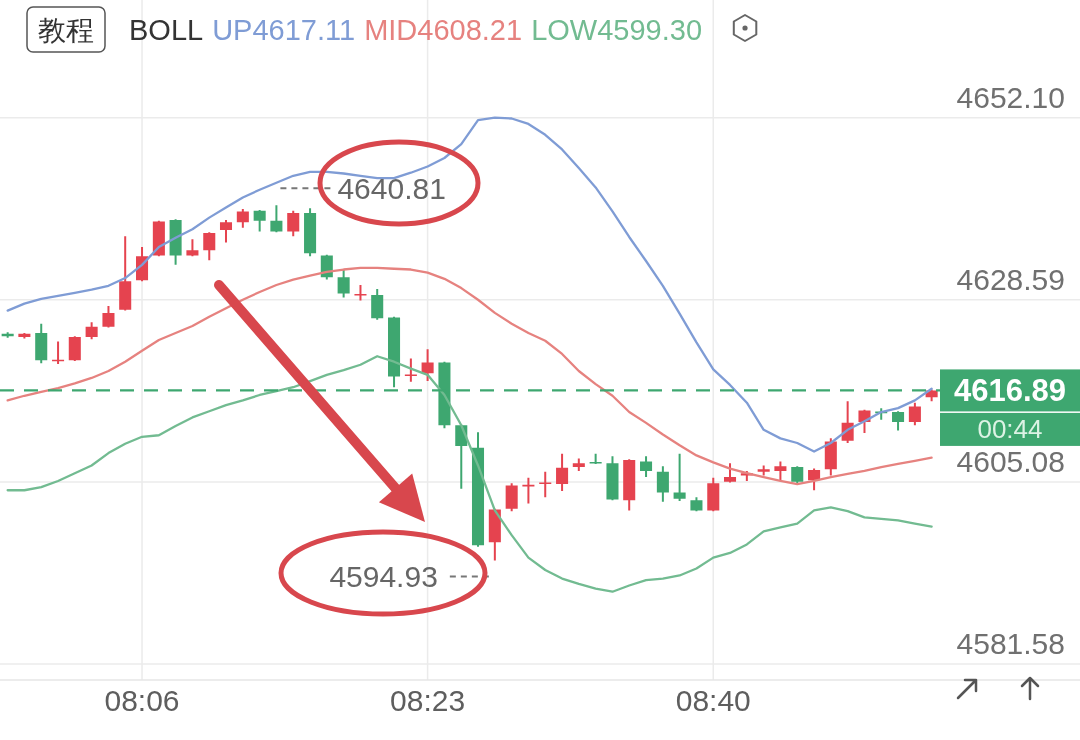  Describe the element at coordinates (142, 700) in the screenshot. I see `x-tick-label: 08:06` at that location.